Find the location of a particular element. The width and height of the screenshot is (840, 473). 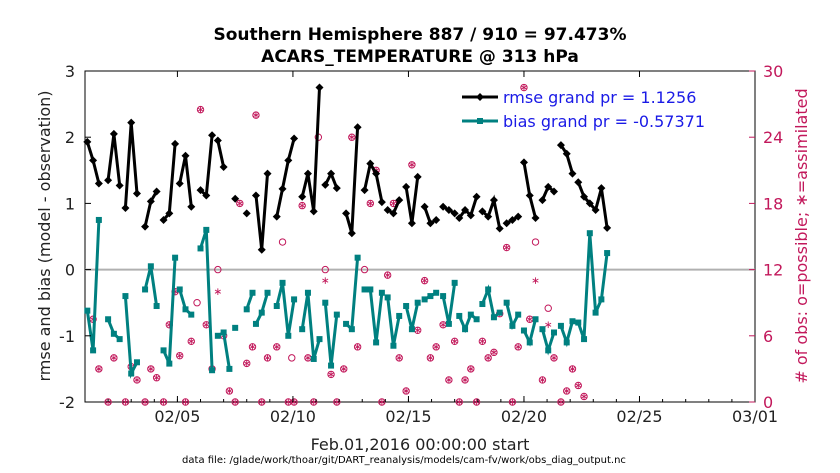

y-tick-label-left: -2 is located at coordinates (67, 402).